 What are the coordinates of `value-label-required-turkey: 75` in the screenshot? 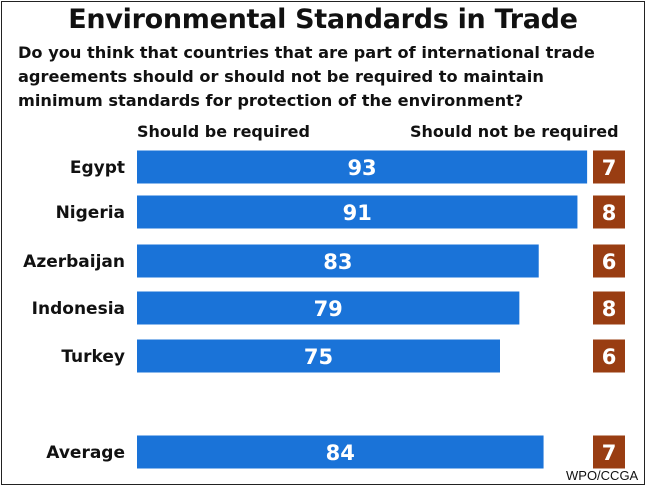 It's located at (318, 357).